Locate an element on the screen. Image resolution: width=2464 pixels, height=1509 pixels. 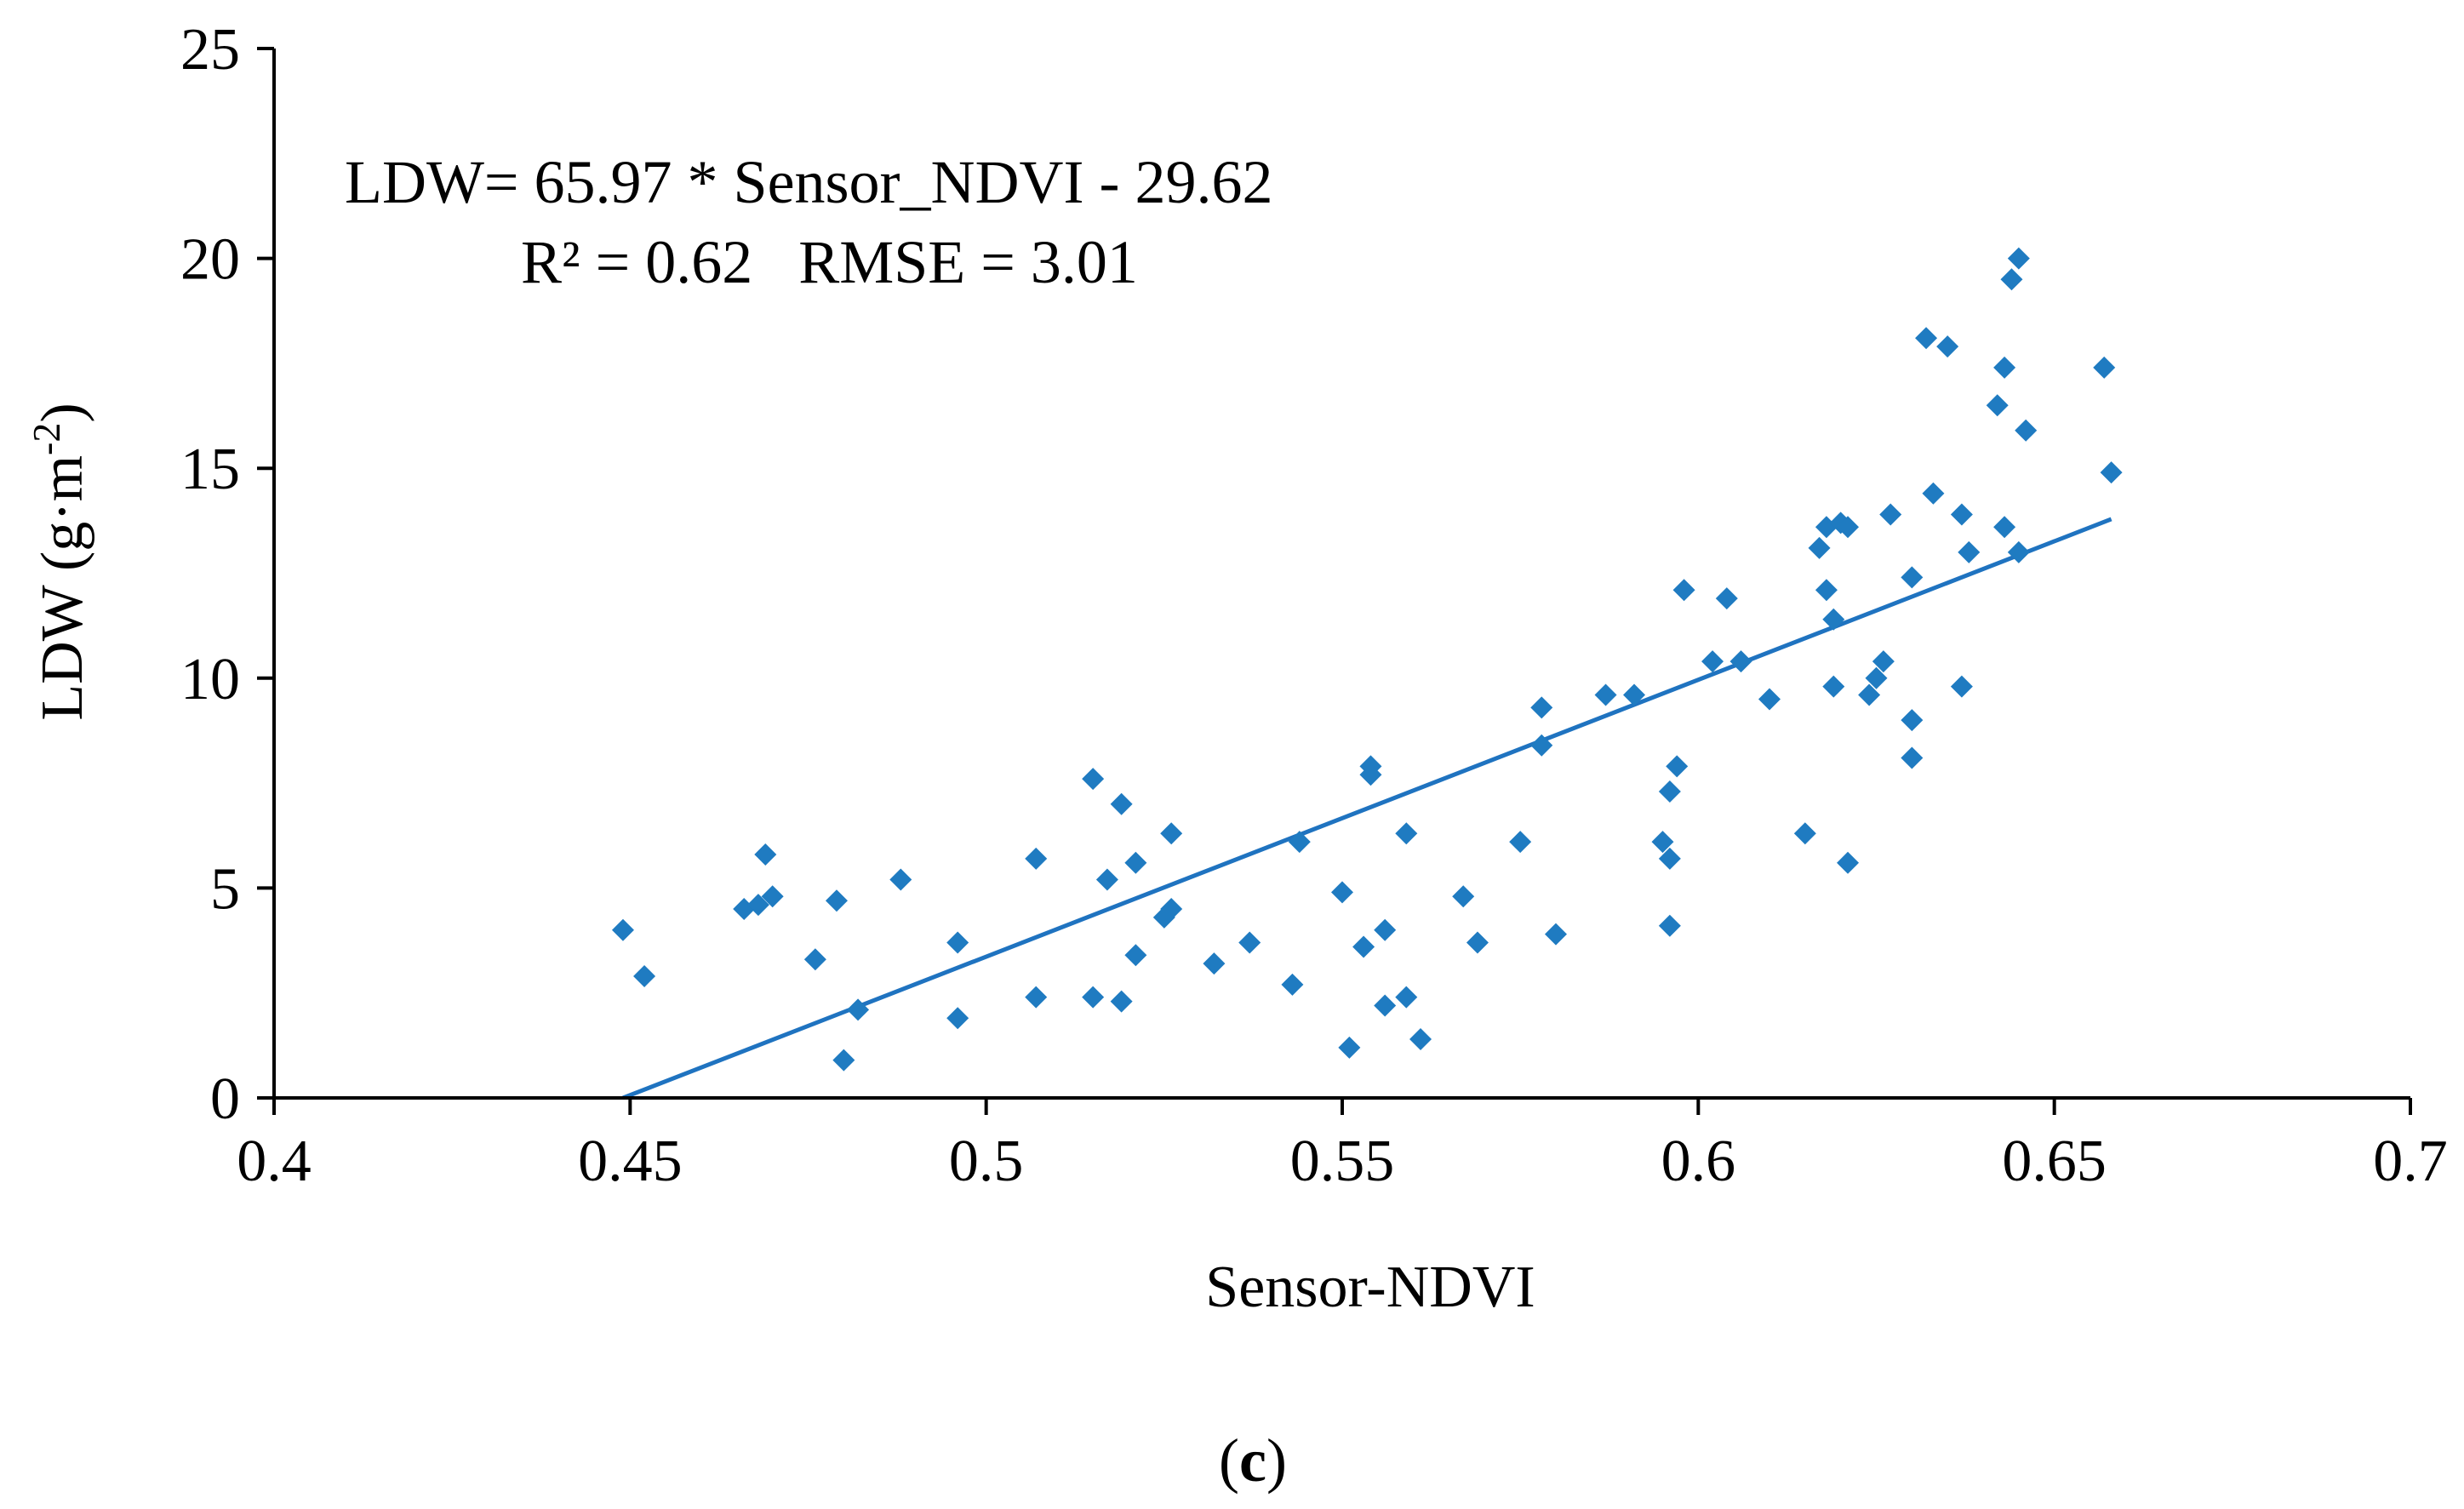
x-tick-label: 0.65 is located at coordinates (2054, 1161).